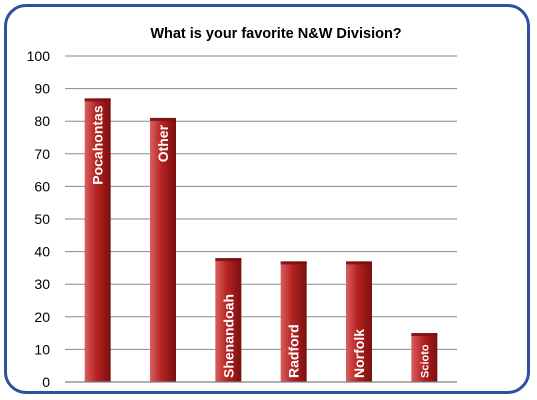 Image resolution: width=537 pixels, height=400 pixels. I want to click on y-tick-label: 60, so click(42, 186).